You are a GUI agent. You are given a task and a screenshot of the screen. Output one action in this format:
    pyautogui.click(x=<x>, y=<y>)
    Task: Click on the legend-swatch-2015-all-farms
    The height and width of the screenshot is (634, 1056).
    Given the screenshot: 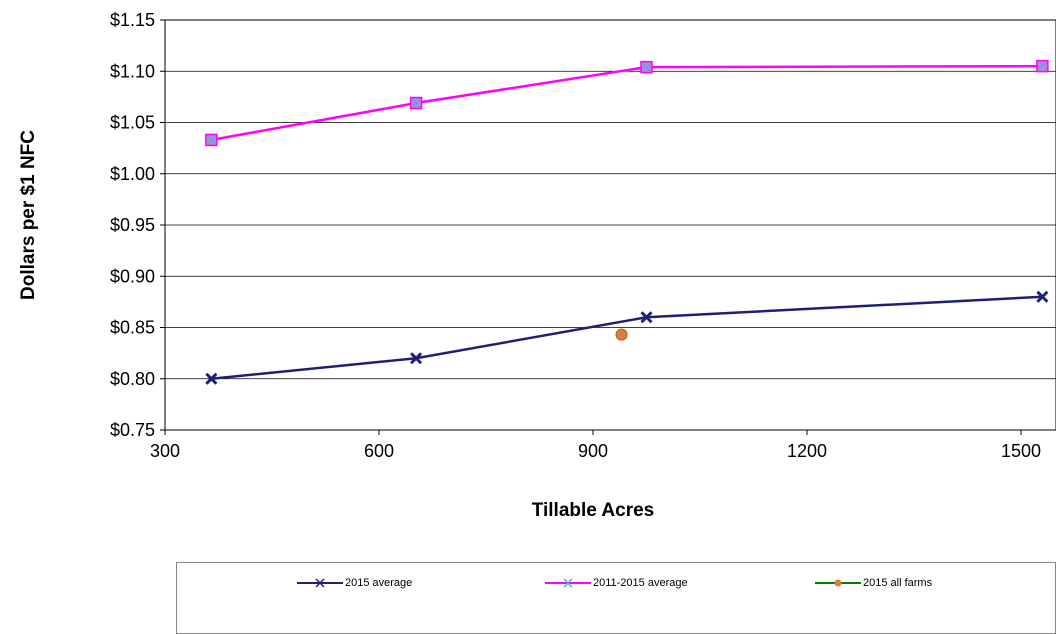 What is the action you would take?
    pyautogui.click(x=838, y=583)
    